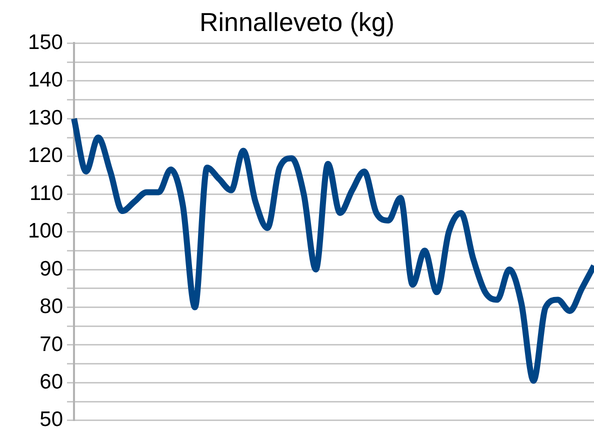 This screenshot has height=437, width=594. I want to click on y-tick-label: 130, so click(45, 118).